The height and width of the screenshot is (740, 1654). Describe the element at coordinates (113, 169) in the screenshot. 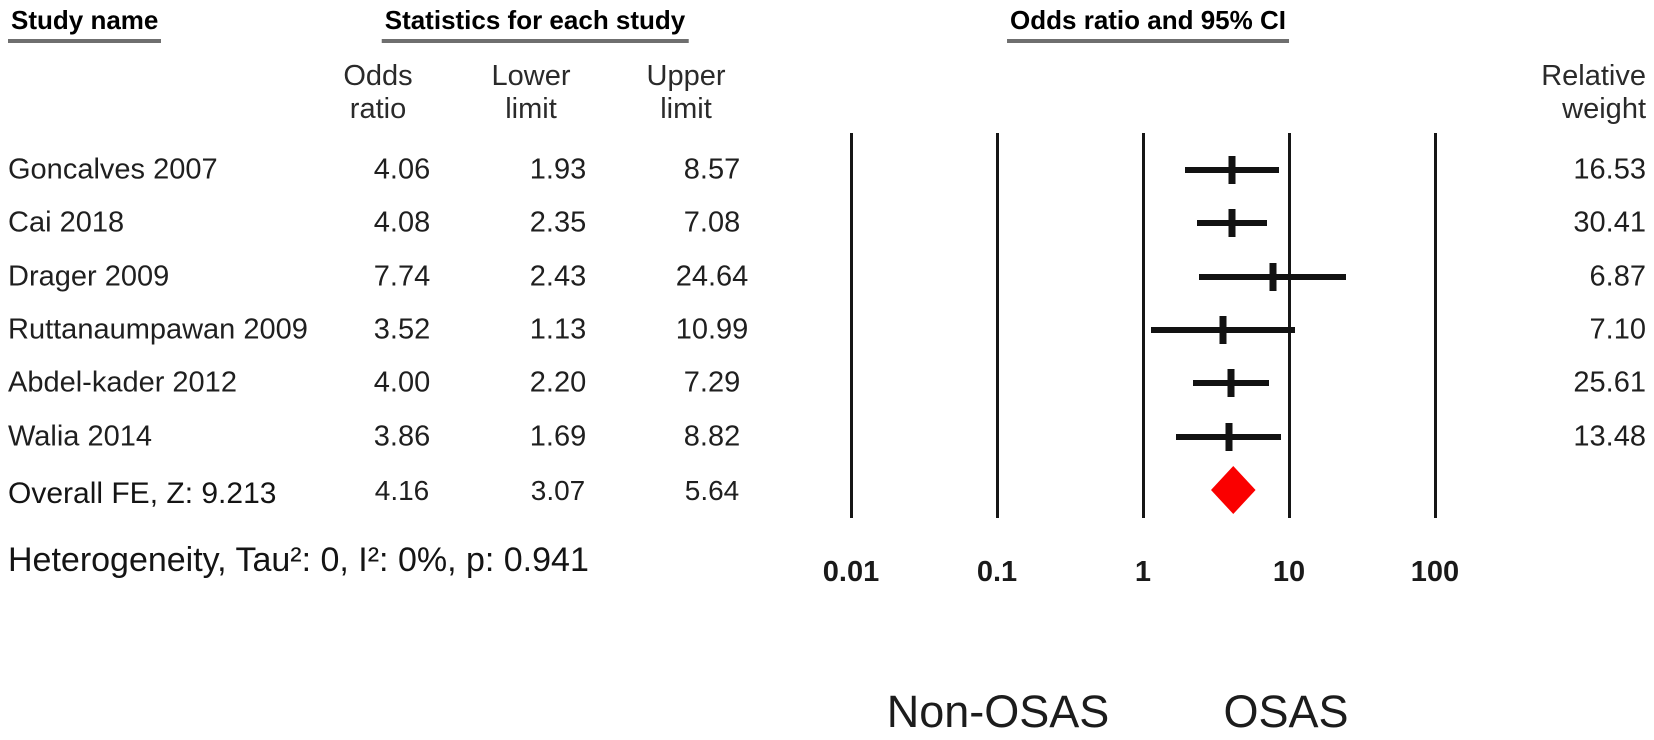

I see `study-name: Goncalves 2007` at that location.